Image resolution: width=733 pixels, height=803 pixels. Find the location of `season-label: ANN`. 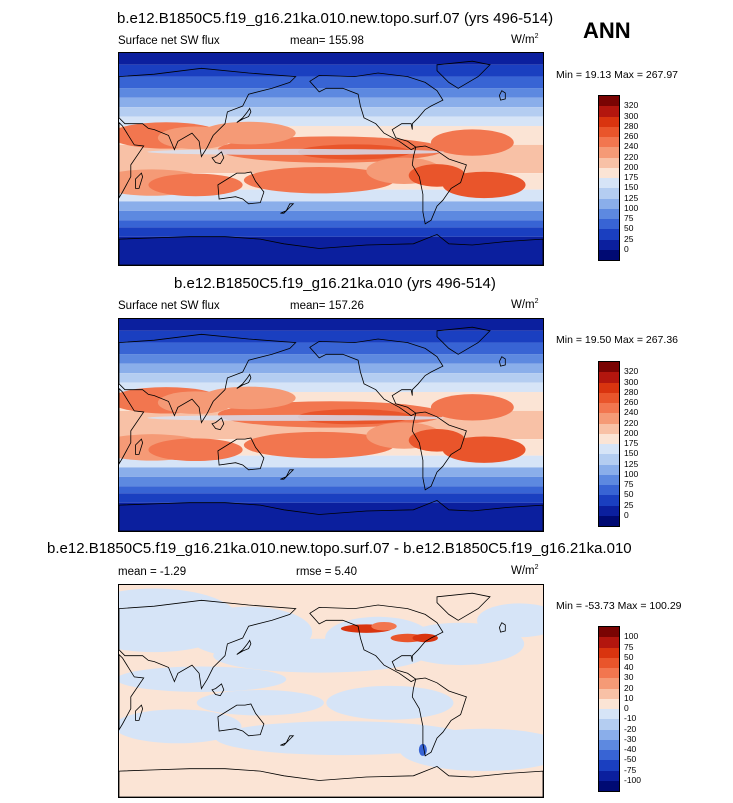

season-label: ANN is located at coordinates (607, 30).